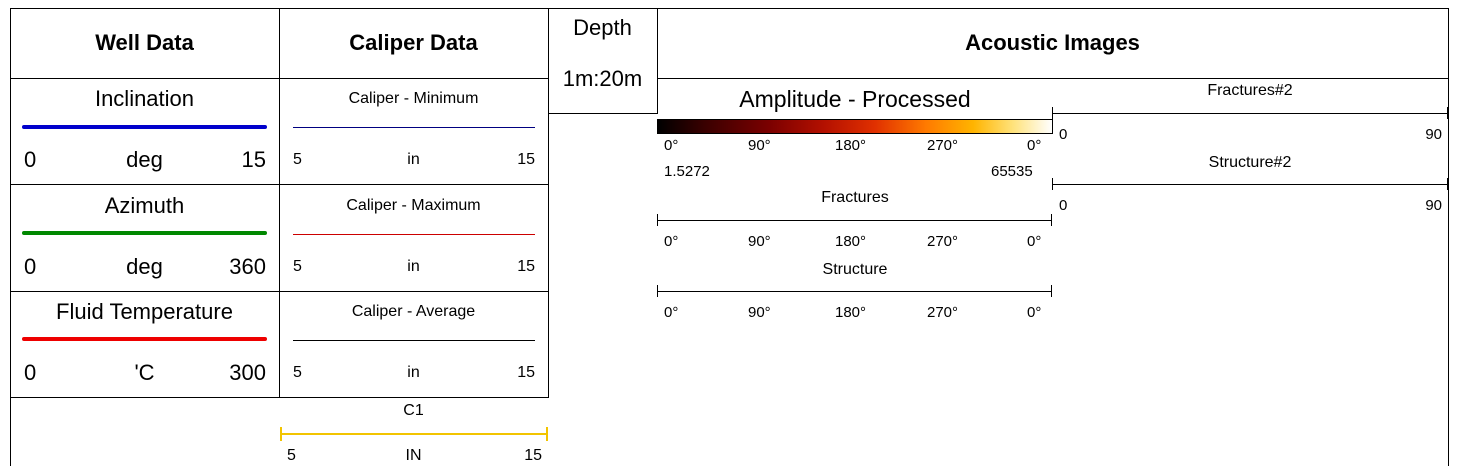 This screenshot has width=1458, height=466. What do you see at coordinates (144, 98) in the screenshot?
I see `track-name: Inclination` at bounding box center [144, 98].